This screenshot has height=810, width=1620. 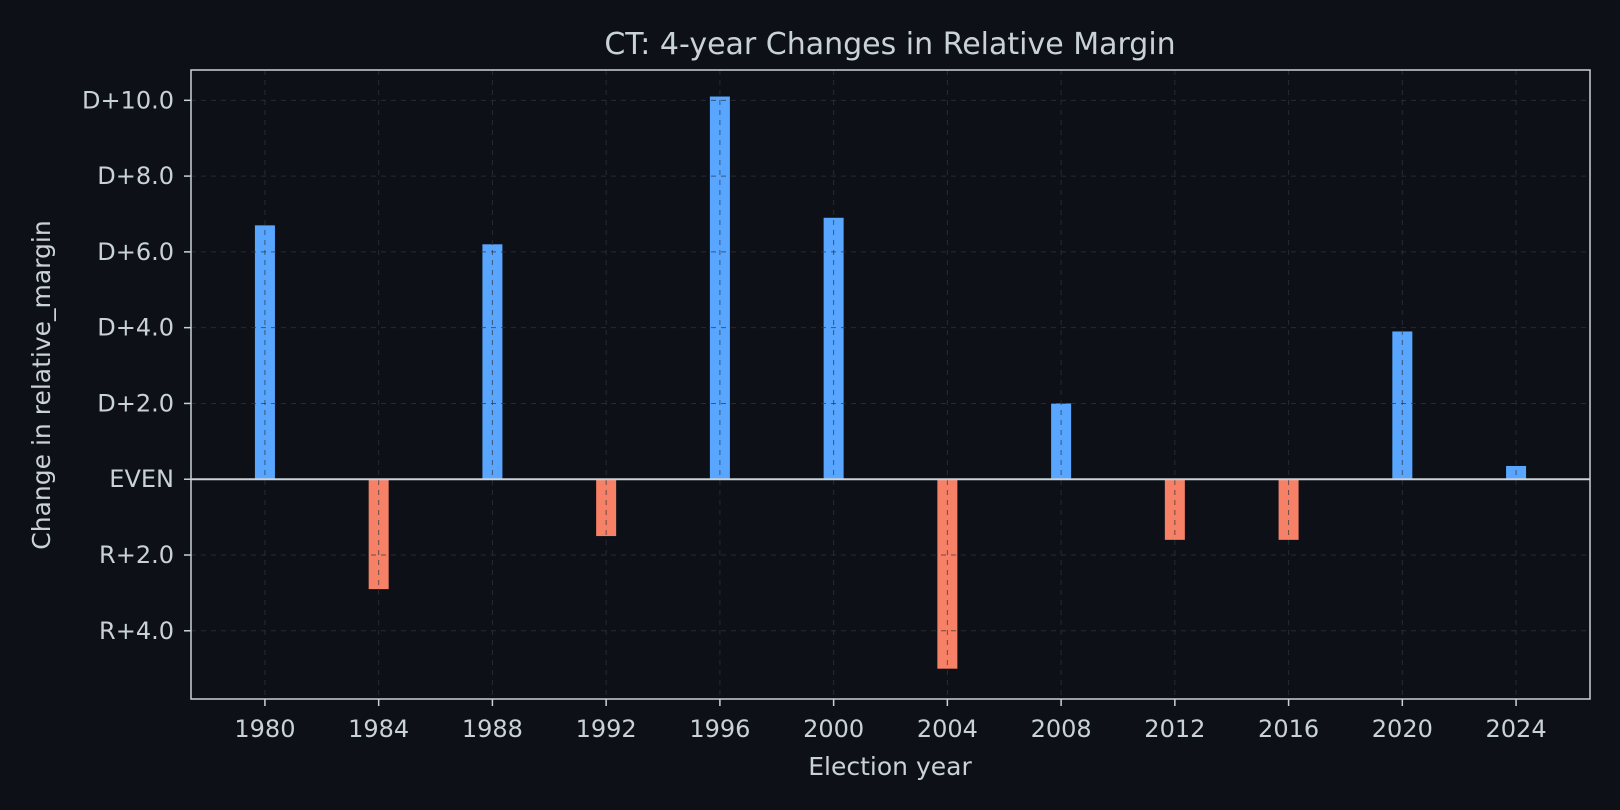 I want to click on y-axis-label: Change in relative_margin, so click(x=41, y=384).